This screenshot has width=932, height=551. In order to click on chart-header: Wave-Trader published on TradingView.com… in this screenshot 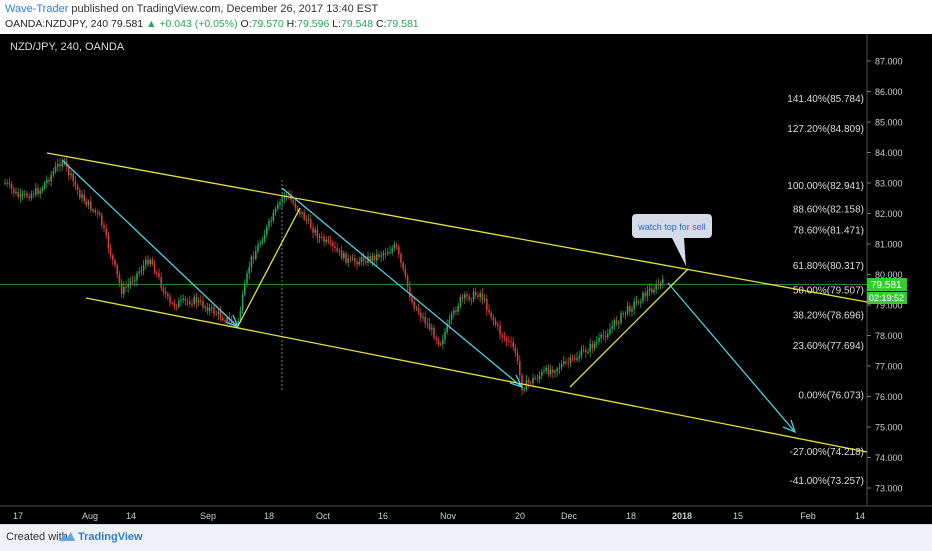, I will do `click(466, 17)`.